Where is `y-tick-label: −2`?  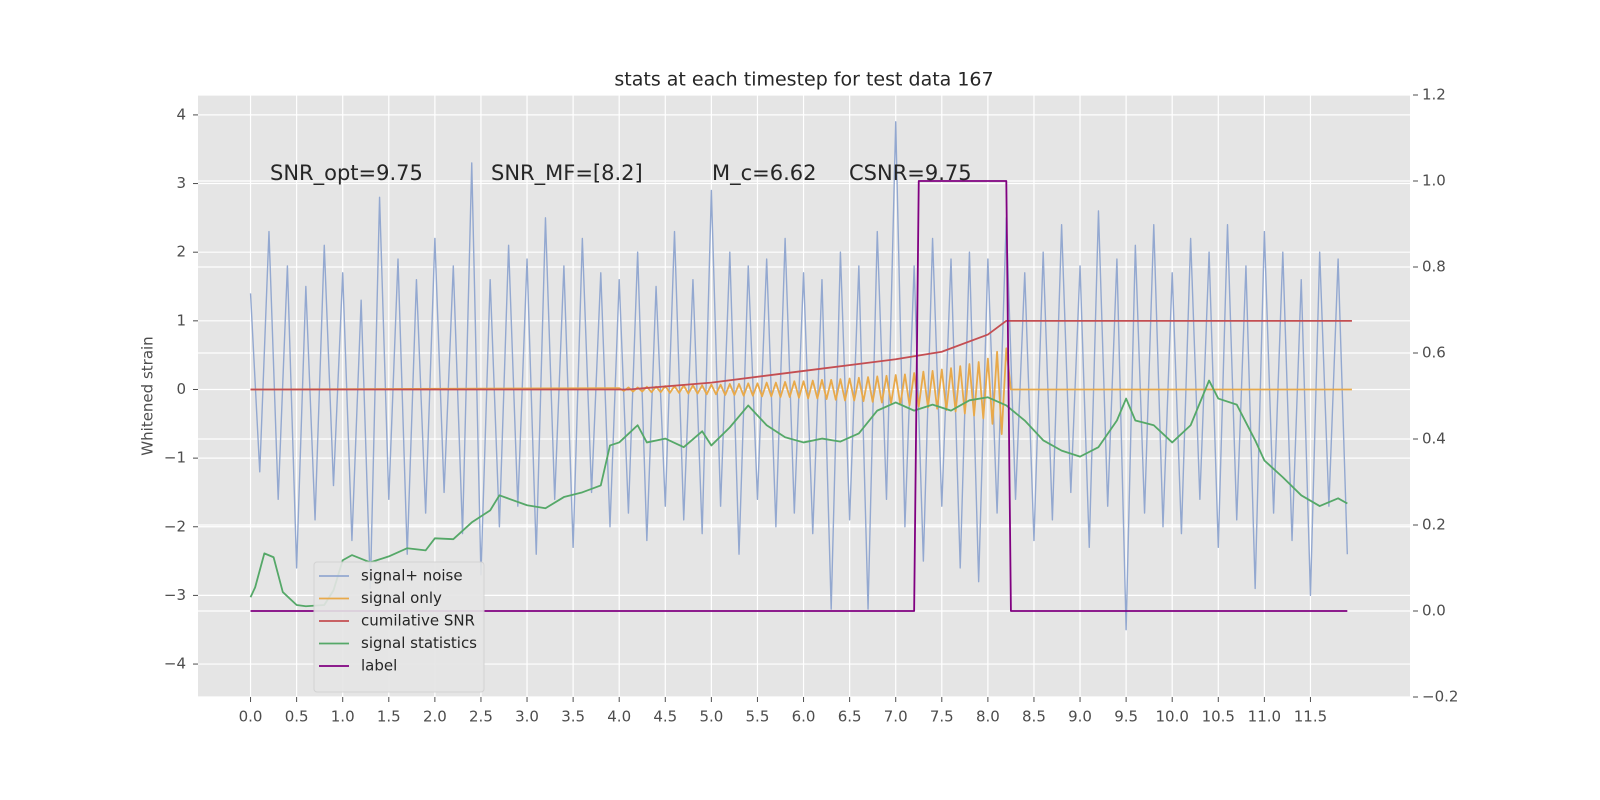
y-tick-label: −2 is located at coordinates (175, 526).